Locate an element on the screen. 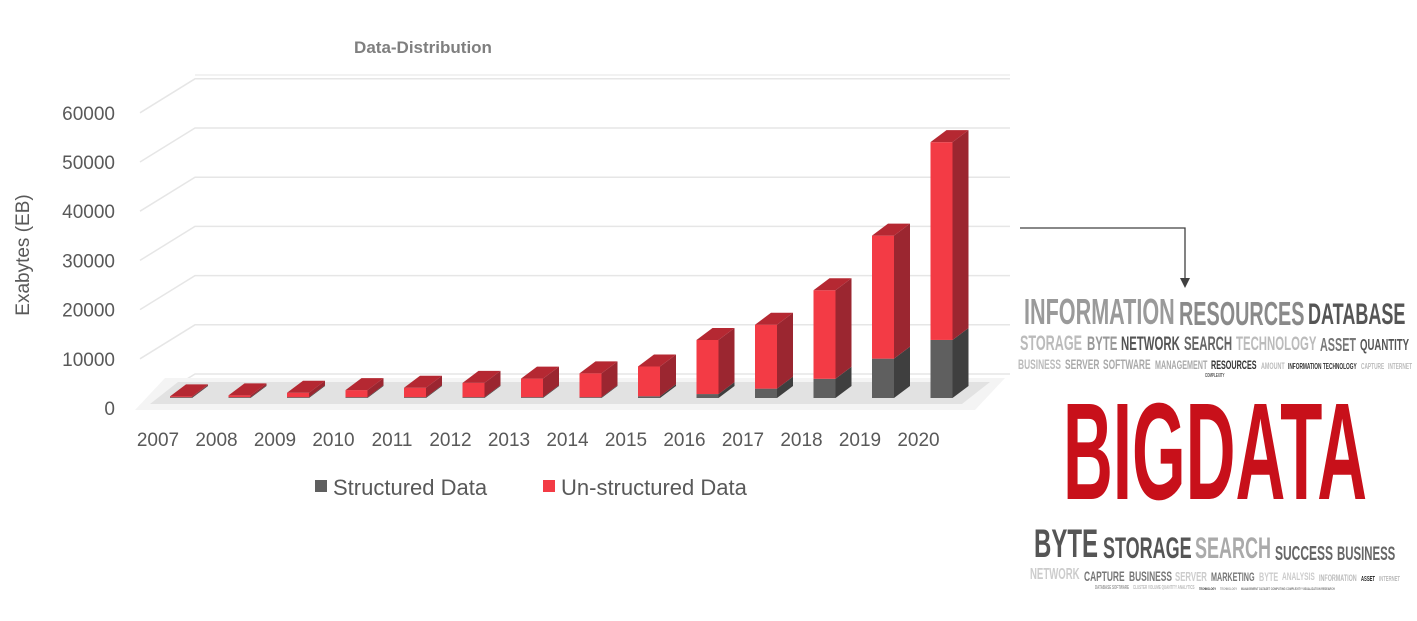 The height and width of the screenshot is (621, 1417). bar-unstructured-2007 is located at coordinates (189, 391).